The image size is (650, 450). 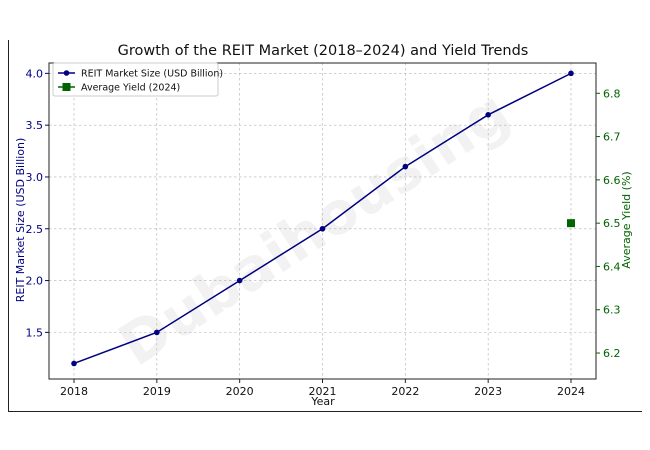 What do you see at coordinates (8, 226) in the screenshot?
I see `frame-left-border` at bounding box center [8, 226].